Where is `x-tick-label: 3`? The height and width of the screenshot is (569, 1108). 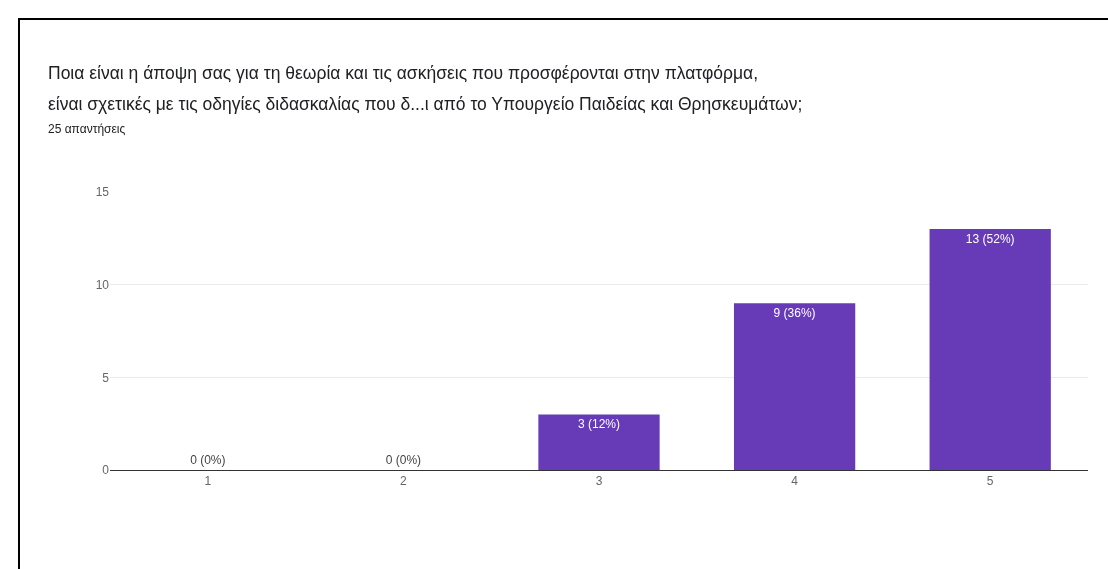 x-tick-label: 3 is located at coordinates (599, 481).